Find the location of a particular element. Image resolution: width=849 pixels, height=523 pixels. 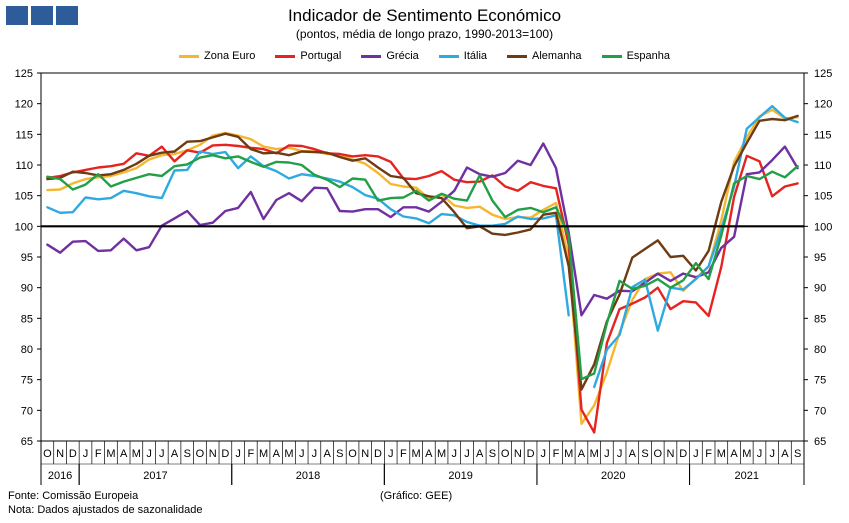

y-tick-label-left: 70 is located at coordinates (27, 411).